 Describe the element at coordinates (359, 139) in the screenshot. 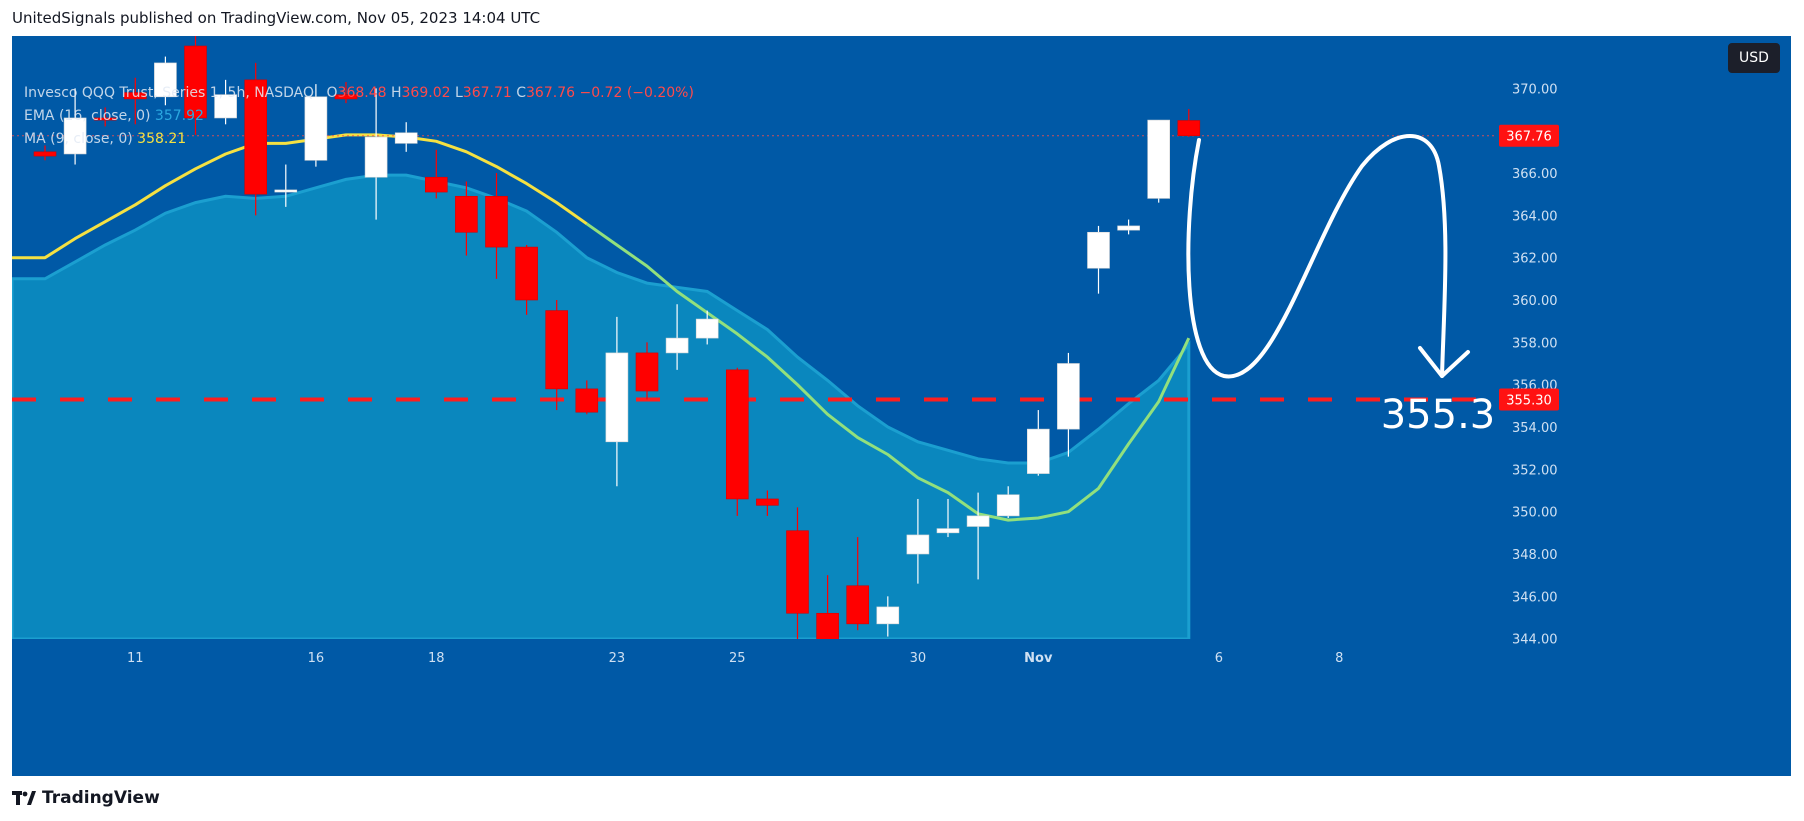

I see `legend-ma-row: MA (9, close, 0) 358.21` at that location.